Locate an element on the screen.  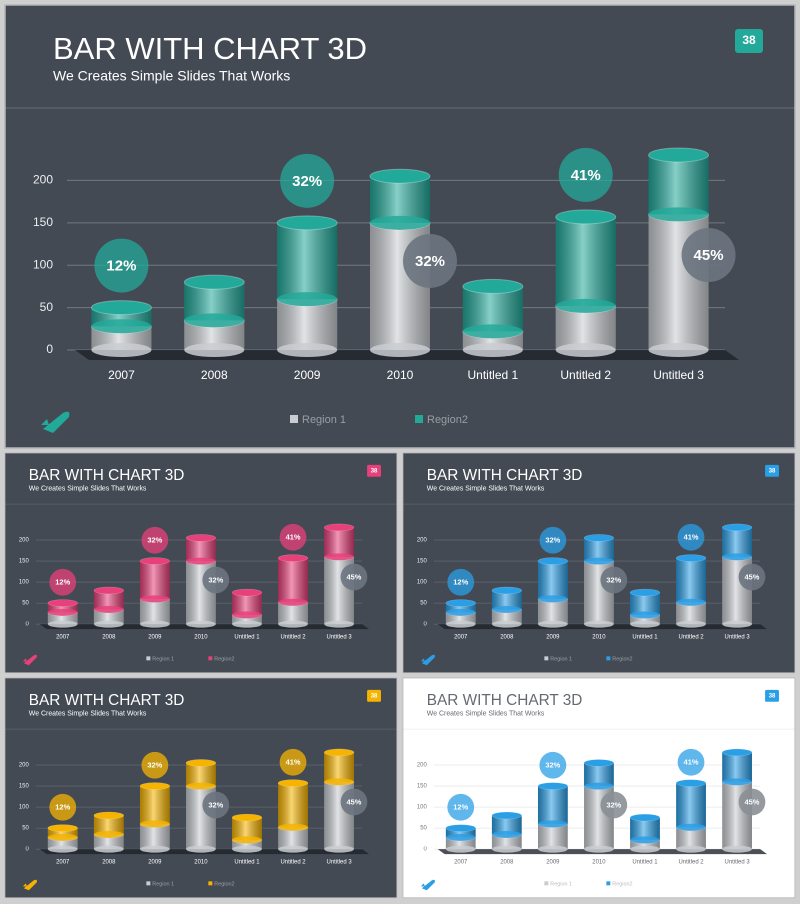
percent-label: 45% is located at coordinates (752, 801).